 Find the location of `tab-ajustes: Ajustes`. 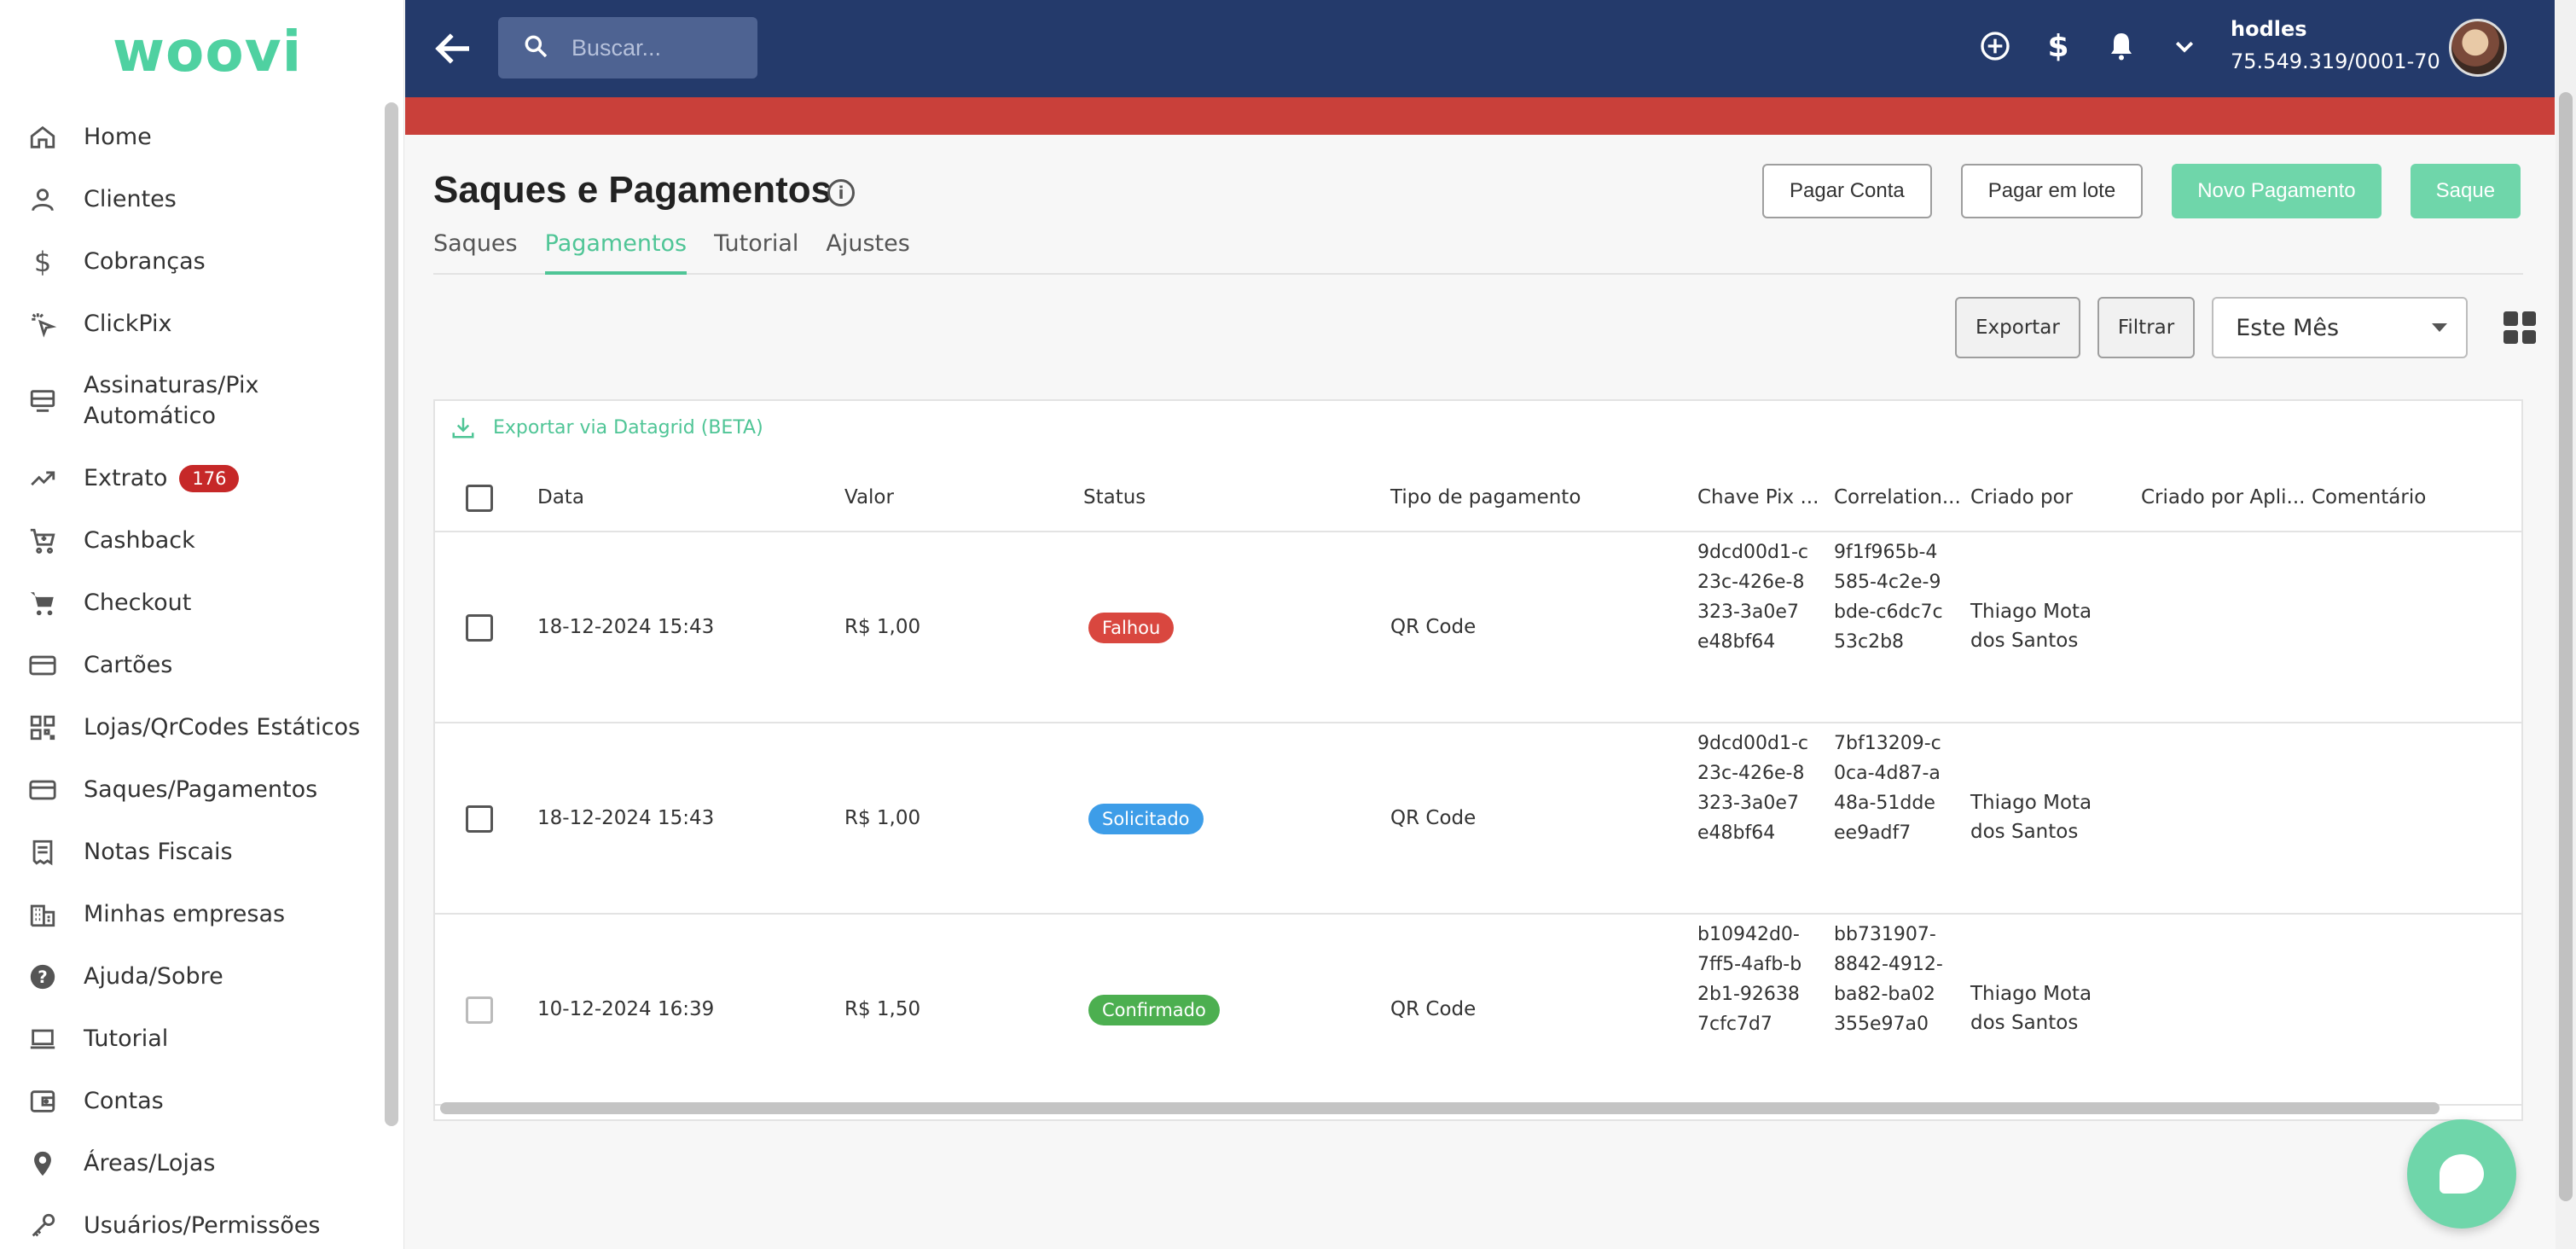

tab-ajustes: Ajustes is located at coordinates (868, 243).